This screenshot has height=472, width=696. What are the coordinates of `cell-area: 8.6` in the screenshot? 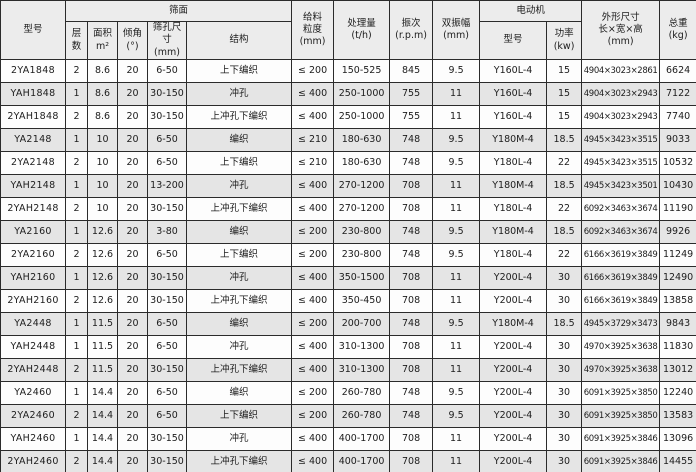 It's located at (102, 71).